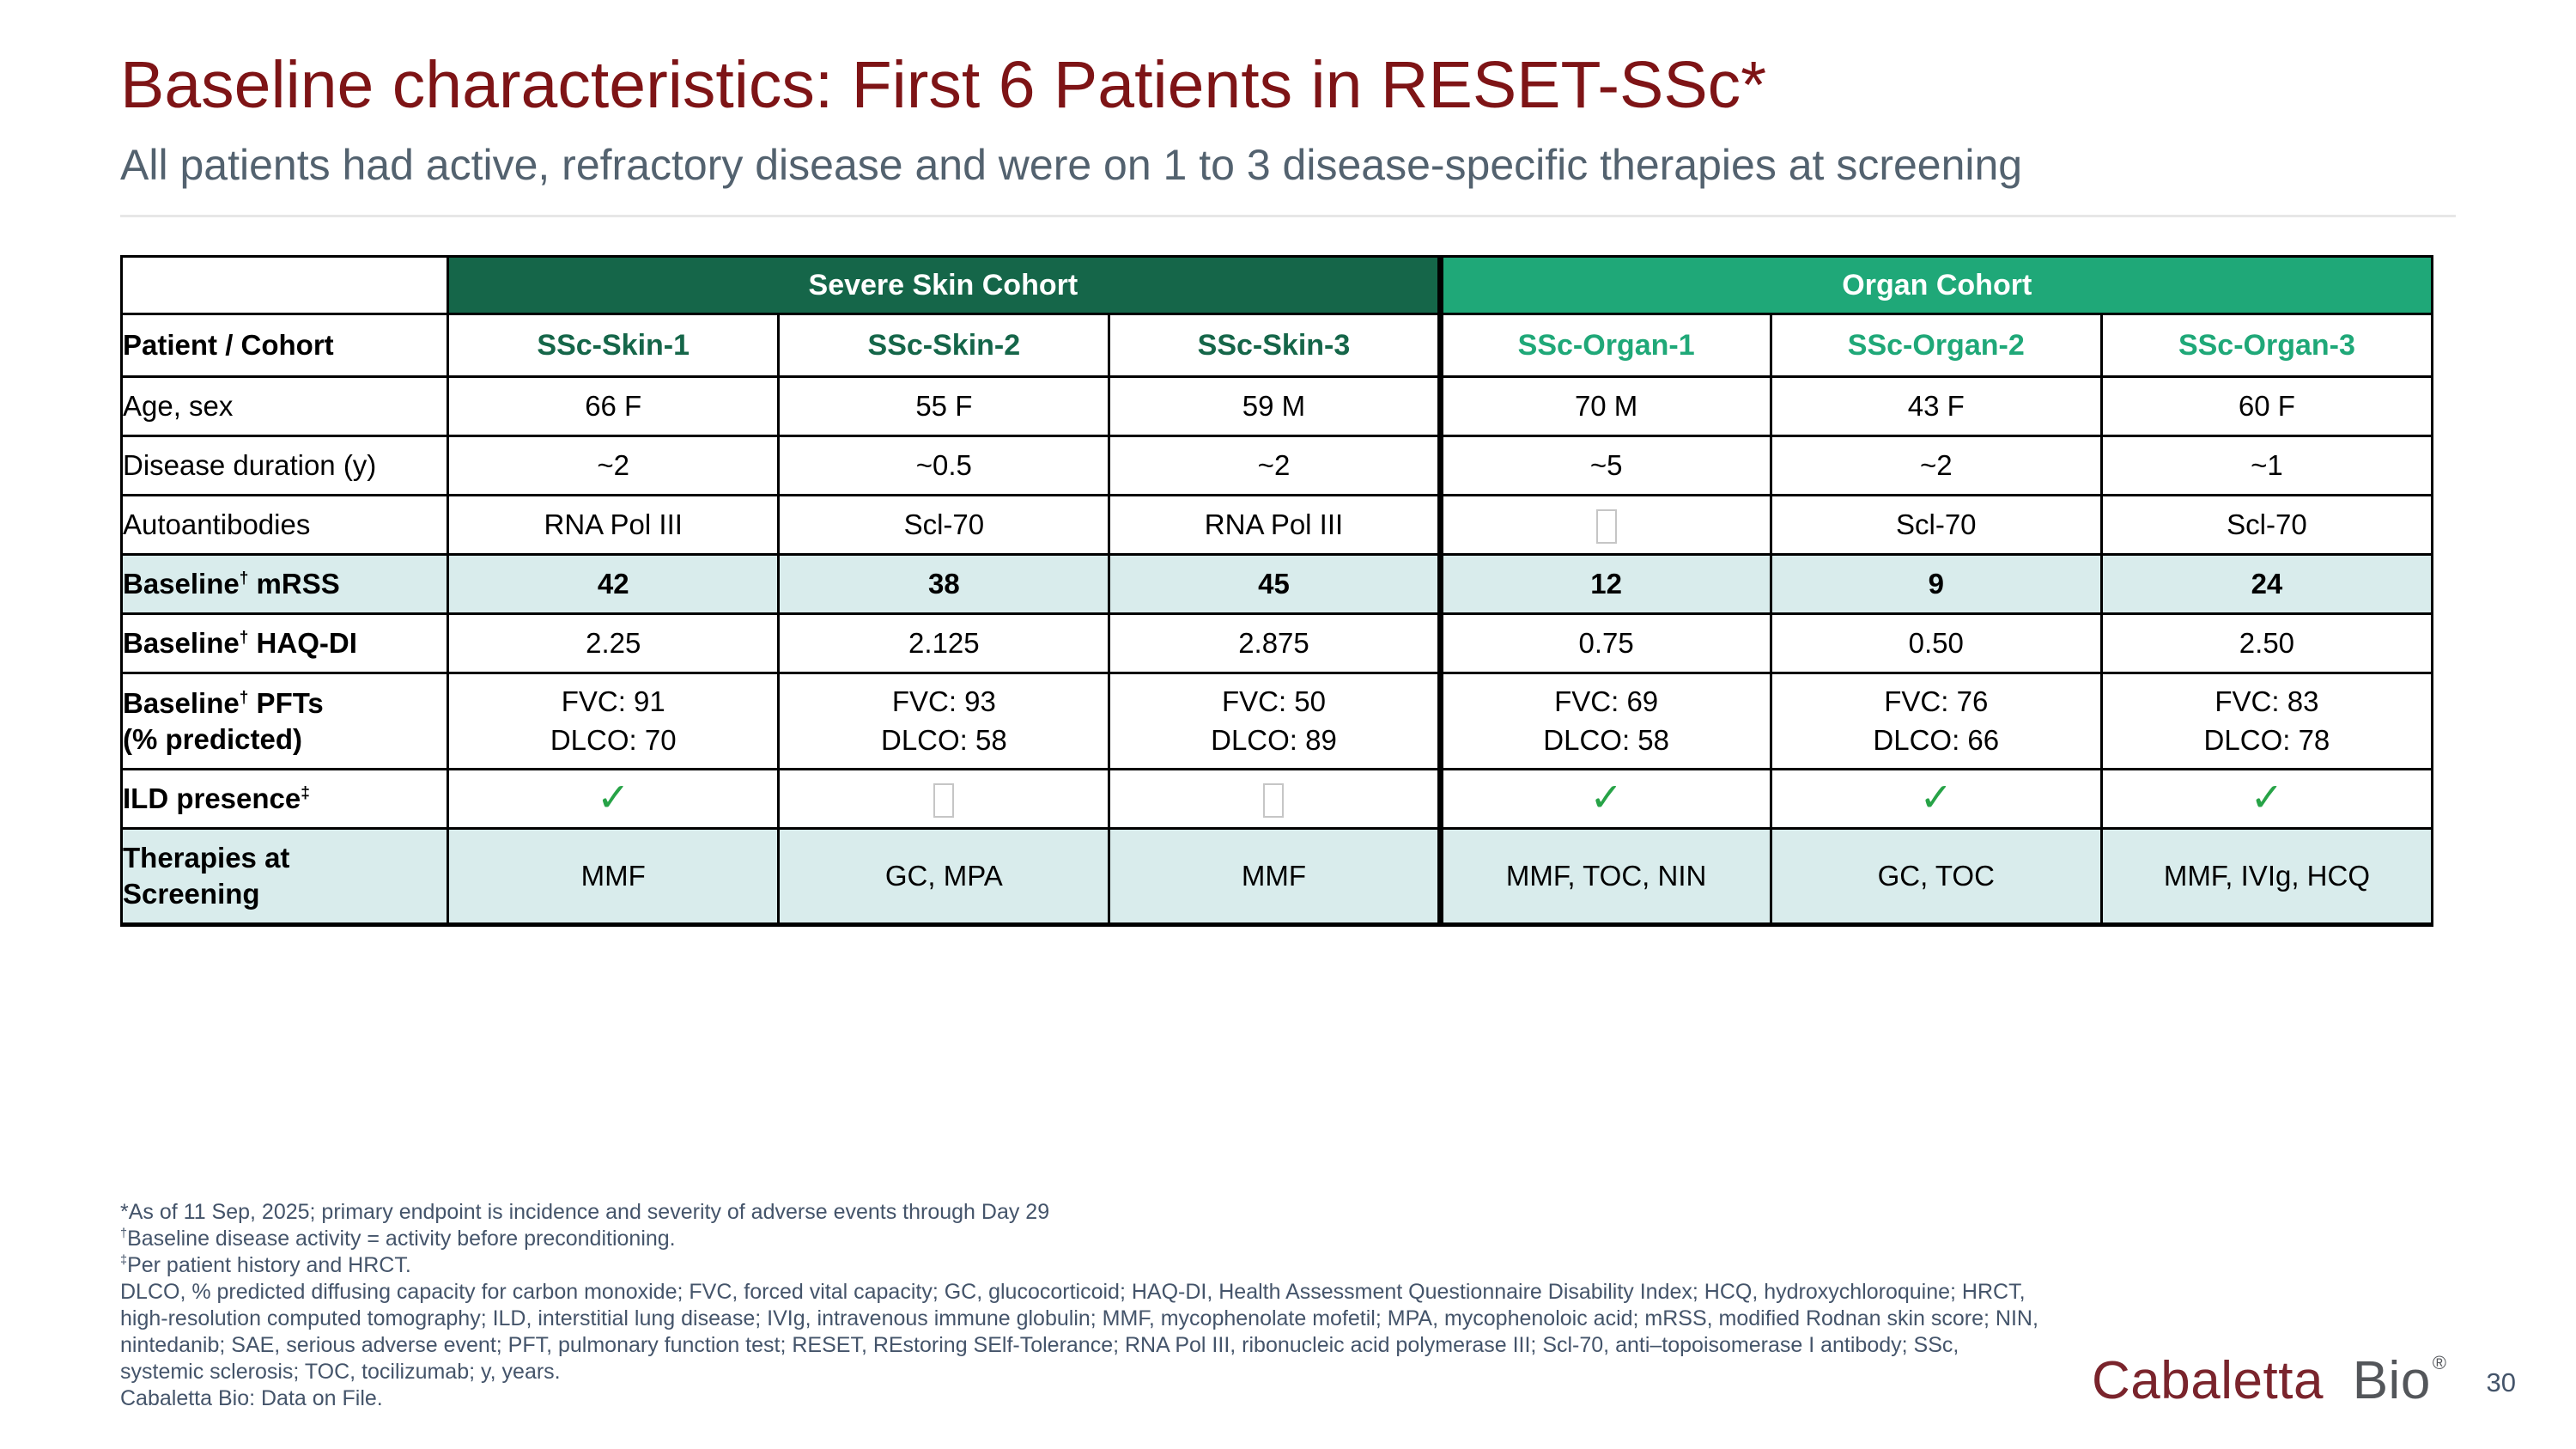 The height and width of the screenshot is (1449, 2576). Describe the element at coordinates (2266, 643) in the screenshot. I see `table-cell: 2.50` at that location.